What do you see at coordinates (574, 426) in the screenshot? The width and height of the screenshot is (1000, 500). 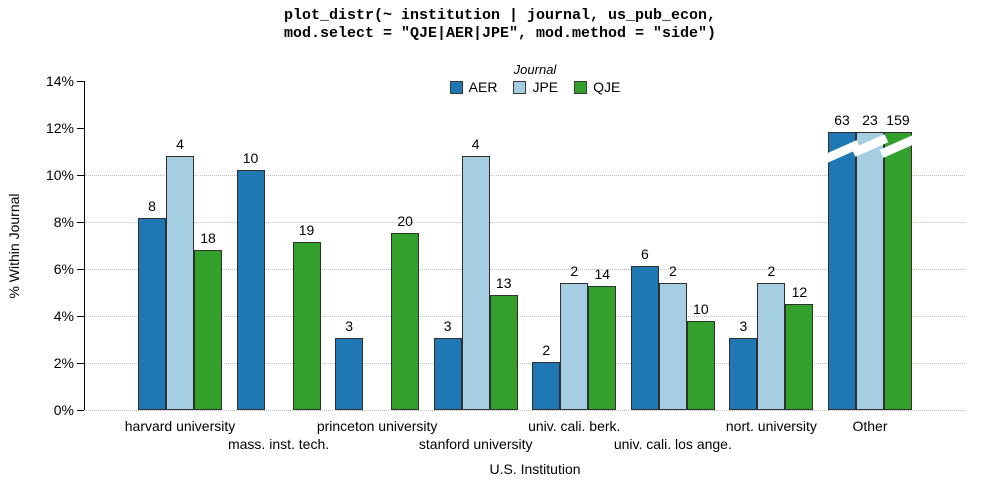 I see `x-category-label: univ. cali. berk.` at bounding box center [574, 426].